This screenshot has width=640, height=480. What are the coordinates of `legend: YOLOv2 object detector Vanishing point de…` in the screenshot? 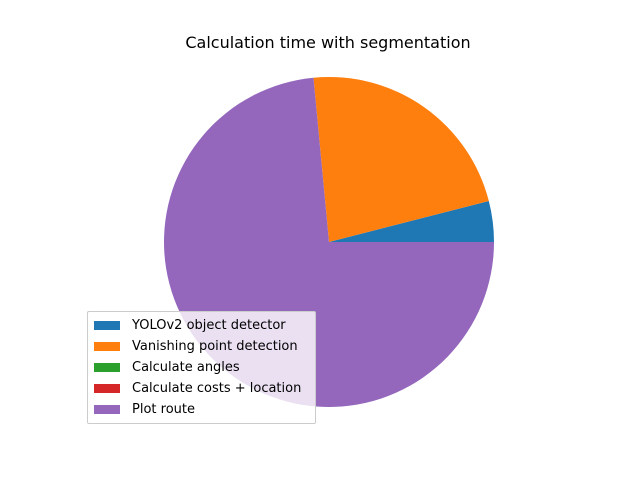 It's located at (201, 367).